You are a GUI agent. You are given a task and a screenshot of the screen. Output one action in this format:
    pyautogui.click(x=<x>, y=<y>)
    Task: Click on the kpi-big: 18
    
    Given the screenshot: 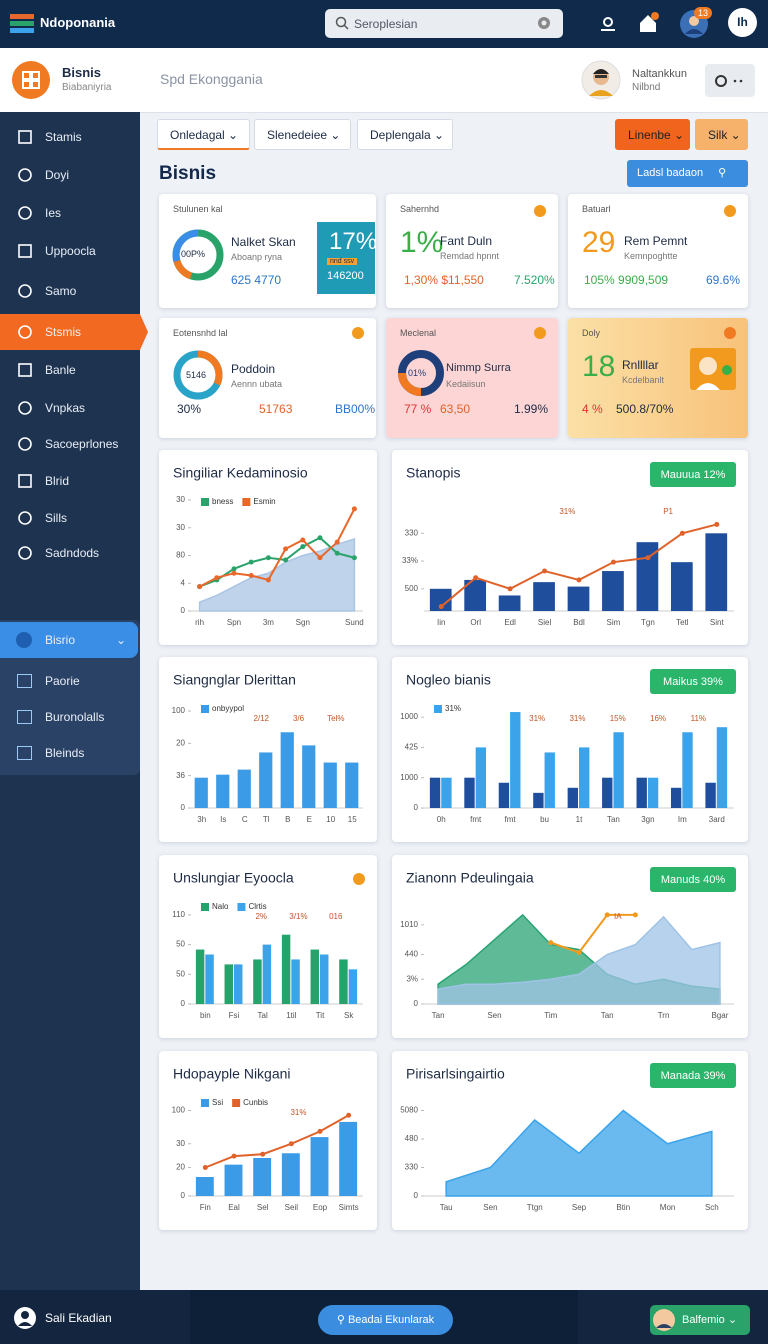 What is the action you would take?
    pyautogui.click(x=599, y=366)
    